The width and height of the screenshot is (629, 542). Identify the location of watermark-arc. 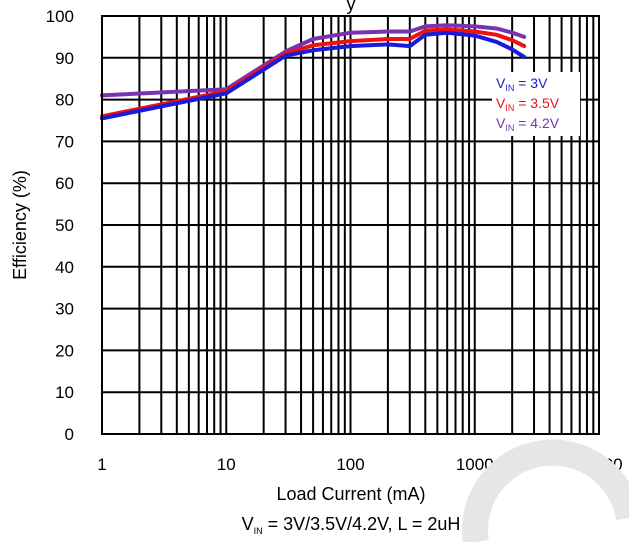
(545, 490).